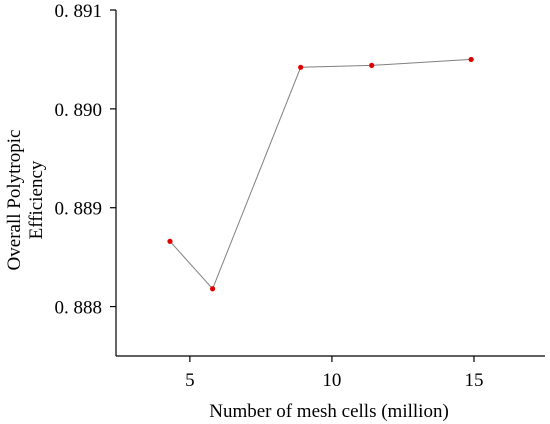 Image resolution: width=550 pixels, height=424 pixels. Describe the element at coordinates (190, 380) in the screenshot. I see `x-tick-label: 5` at that location.